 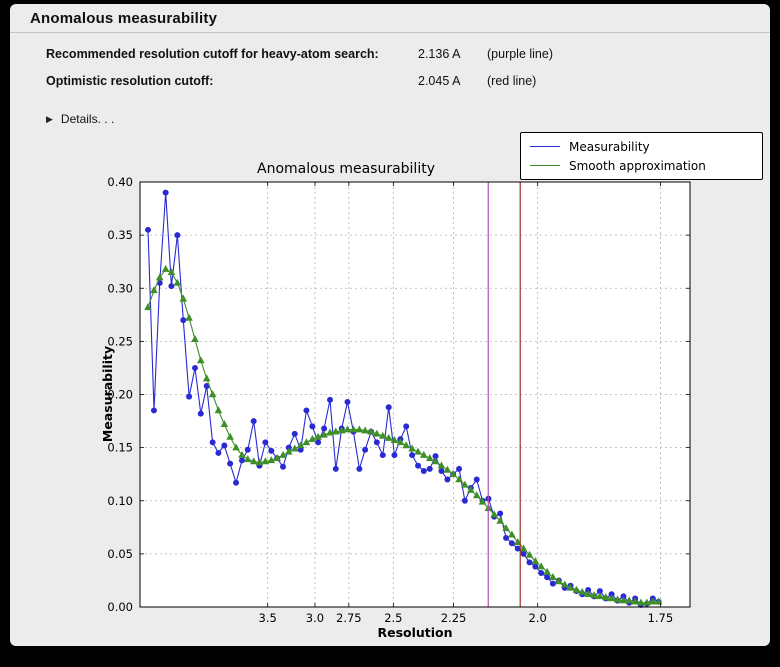 What do you see at coordinates (120, 607) in the screenshot?
I see `svg-text: 0.00` at bounding box center [120, 607].